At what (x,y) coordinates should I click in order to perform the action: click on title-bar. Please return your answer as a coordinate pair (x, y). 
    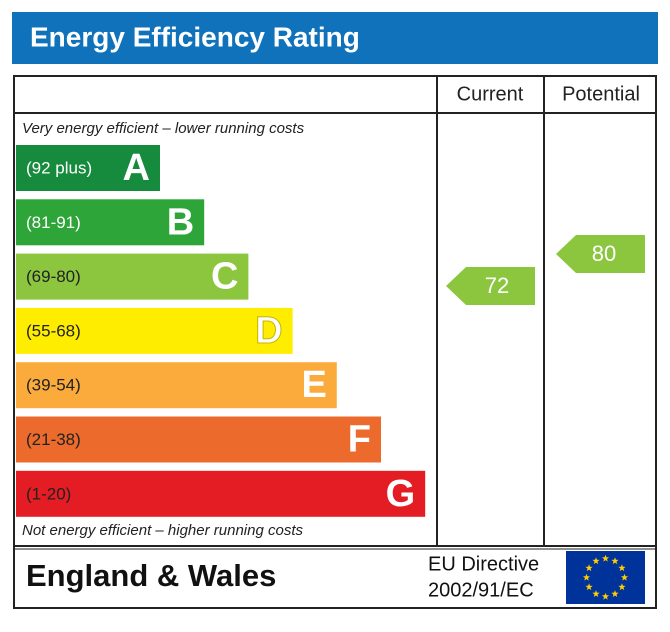
    Looking at the image, I should click on (335, 38).